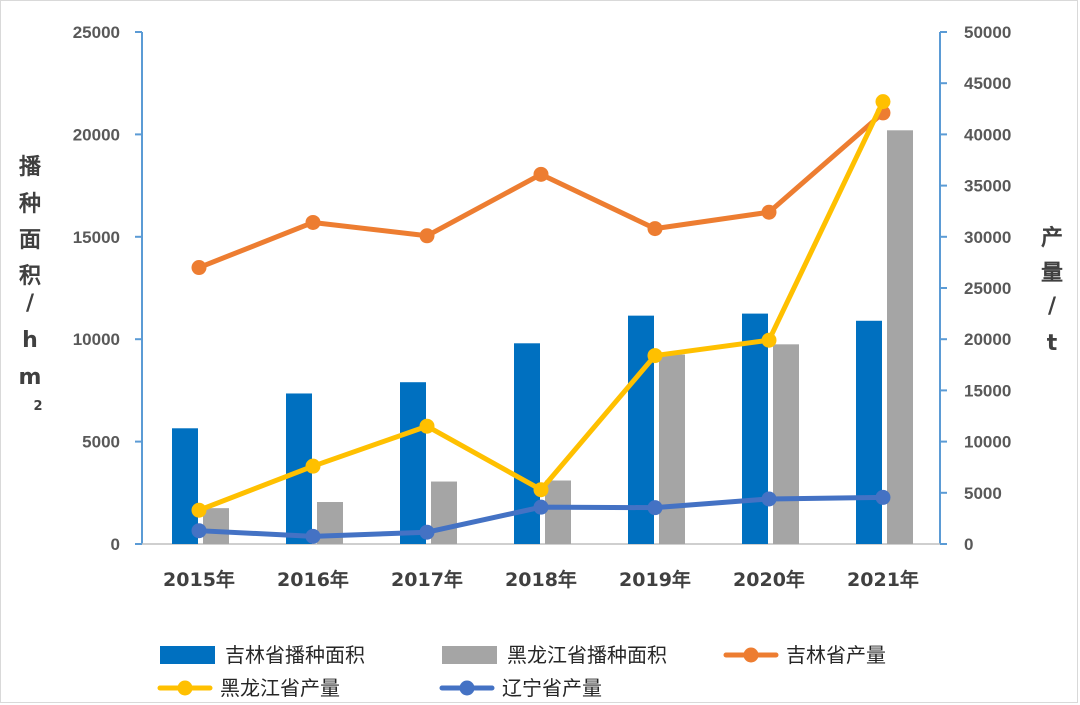 The width and height of the screenshot is (1080, 705). I want to click on legend-label: 辽宁省产量, so click(552, 688).